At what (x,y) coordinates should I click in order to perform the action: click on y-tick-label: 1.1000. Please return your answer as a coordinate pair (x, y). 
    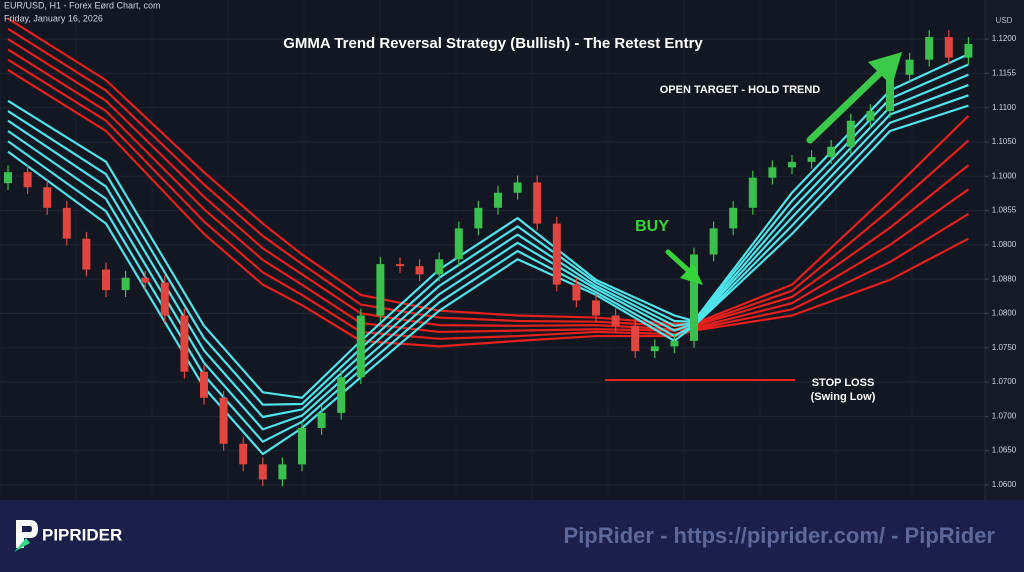
    Looking at the image, I should click on (1004, 175).